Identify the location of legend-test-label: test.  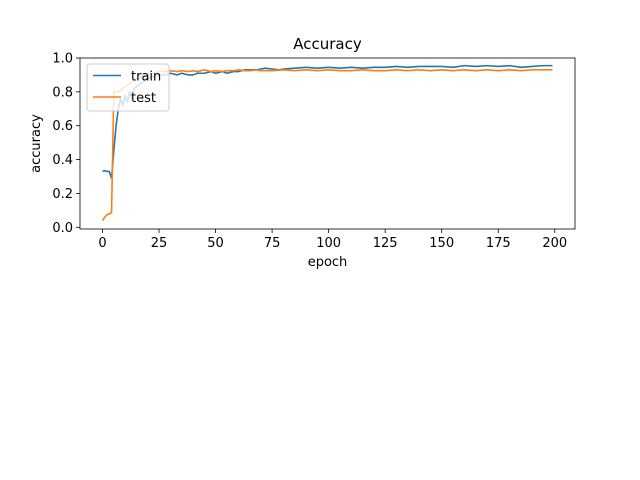
(143, 98).